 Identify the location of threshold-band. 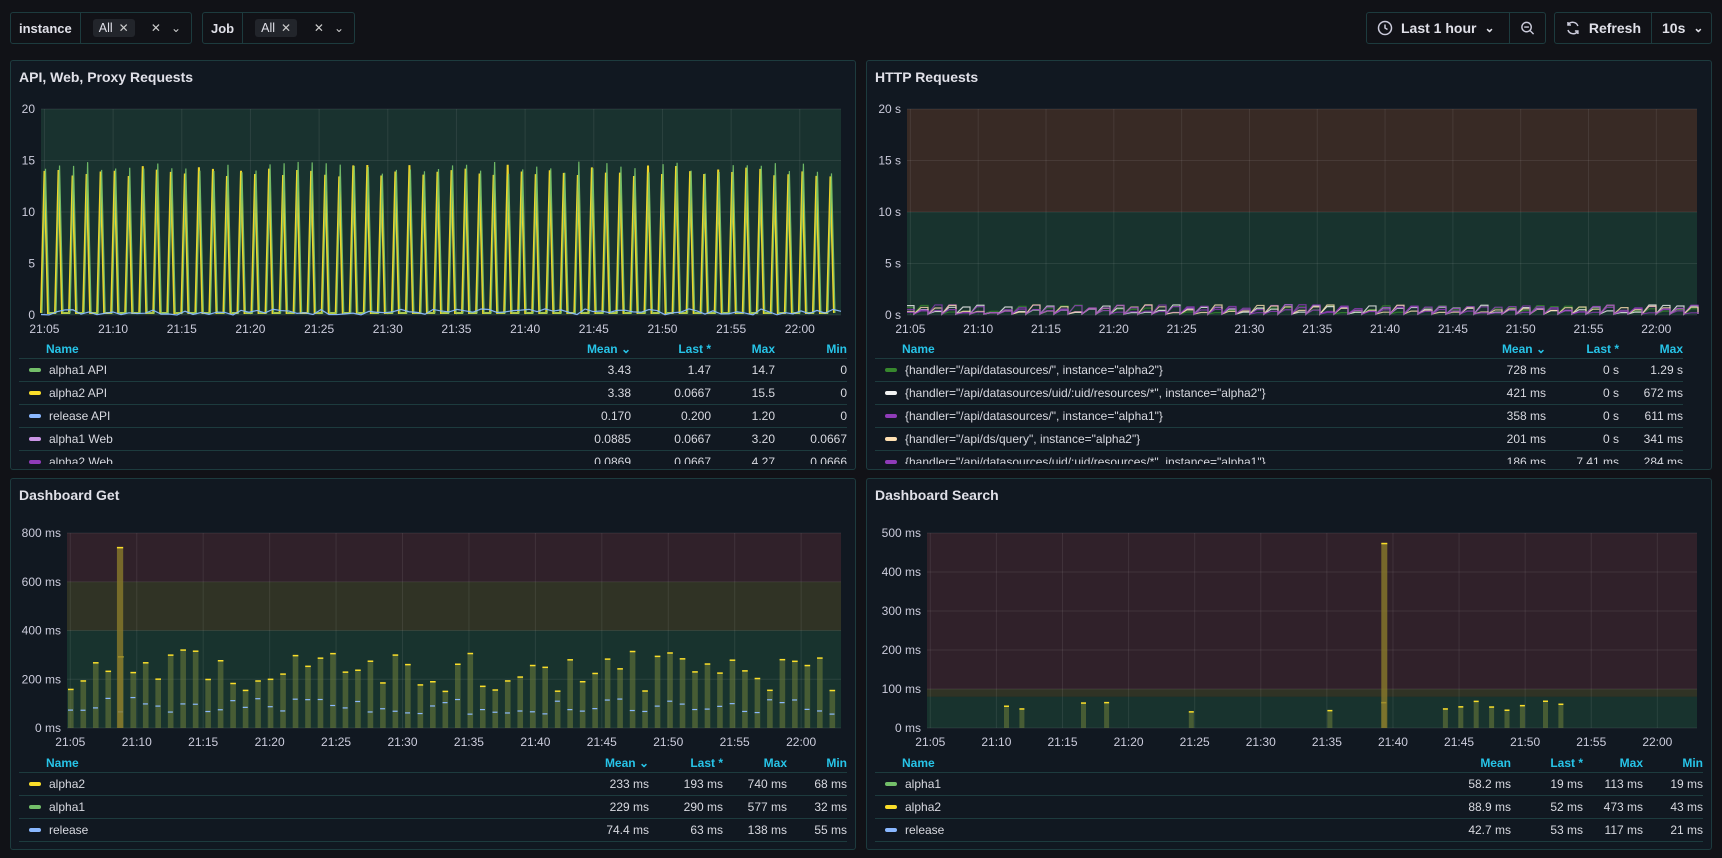
(1312, 611).